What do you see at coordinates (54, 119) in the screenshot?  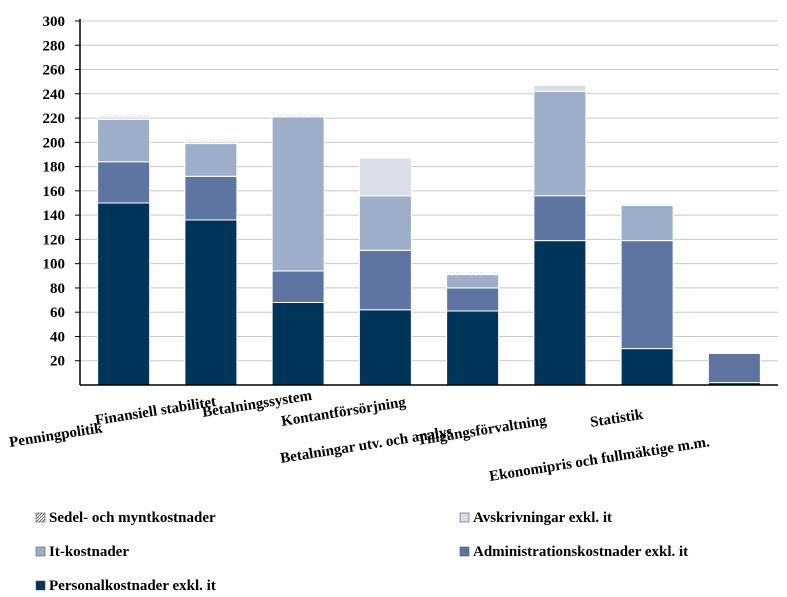 I see `y-tick-label: 220` at bounding box center [54, 119].